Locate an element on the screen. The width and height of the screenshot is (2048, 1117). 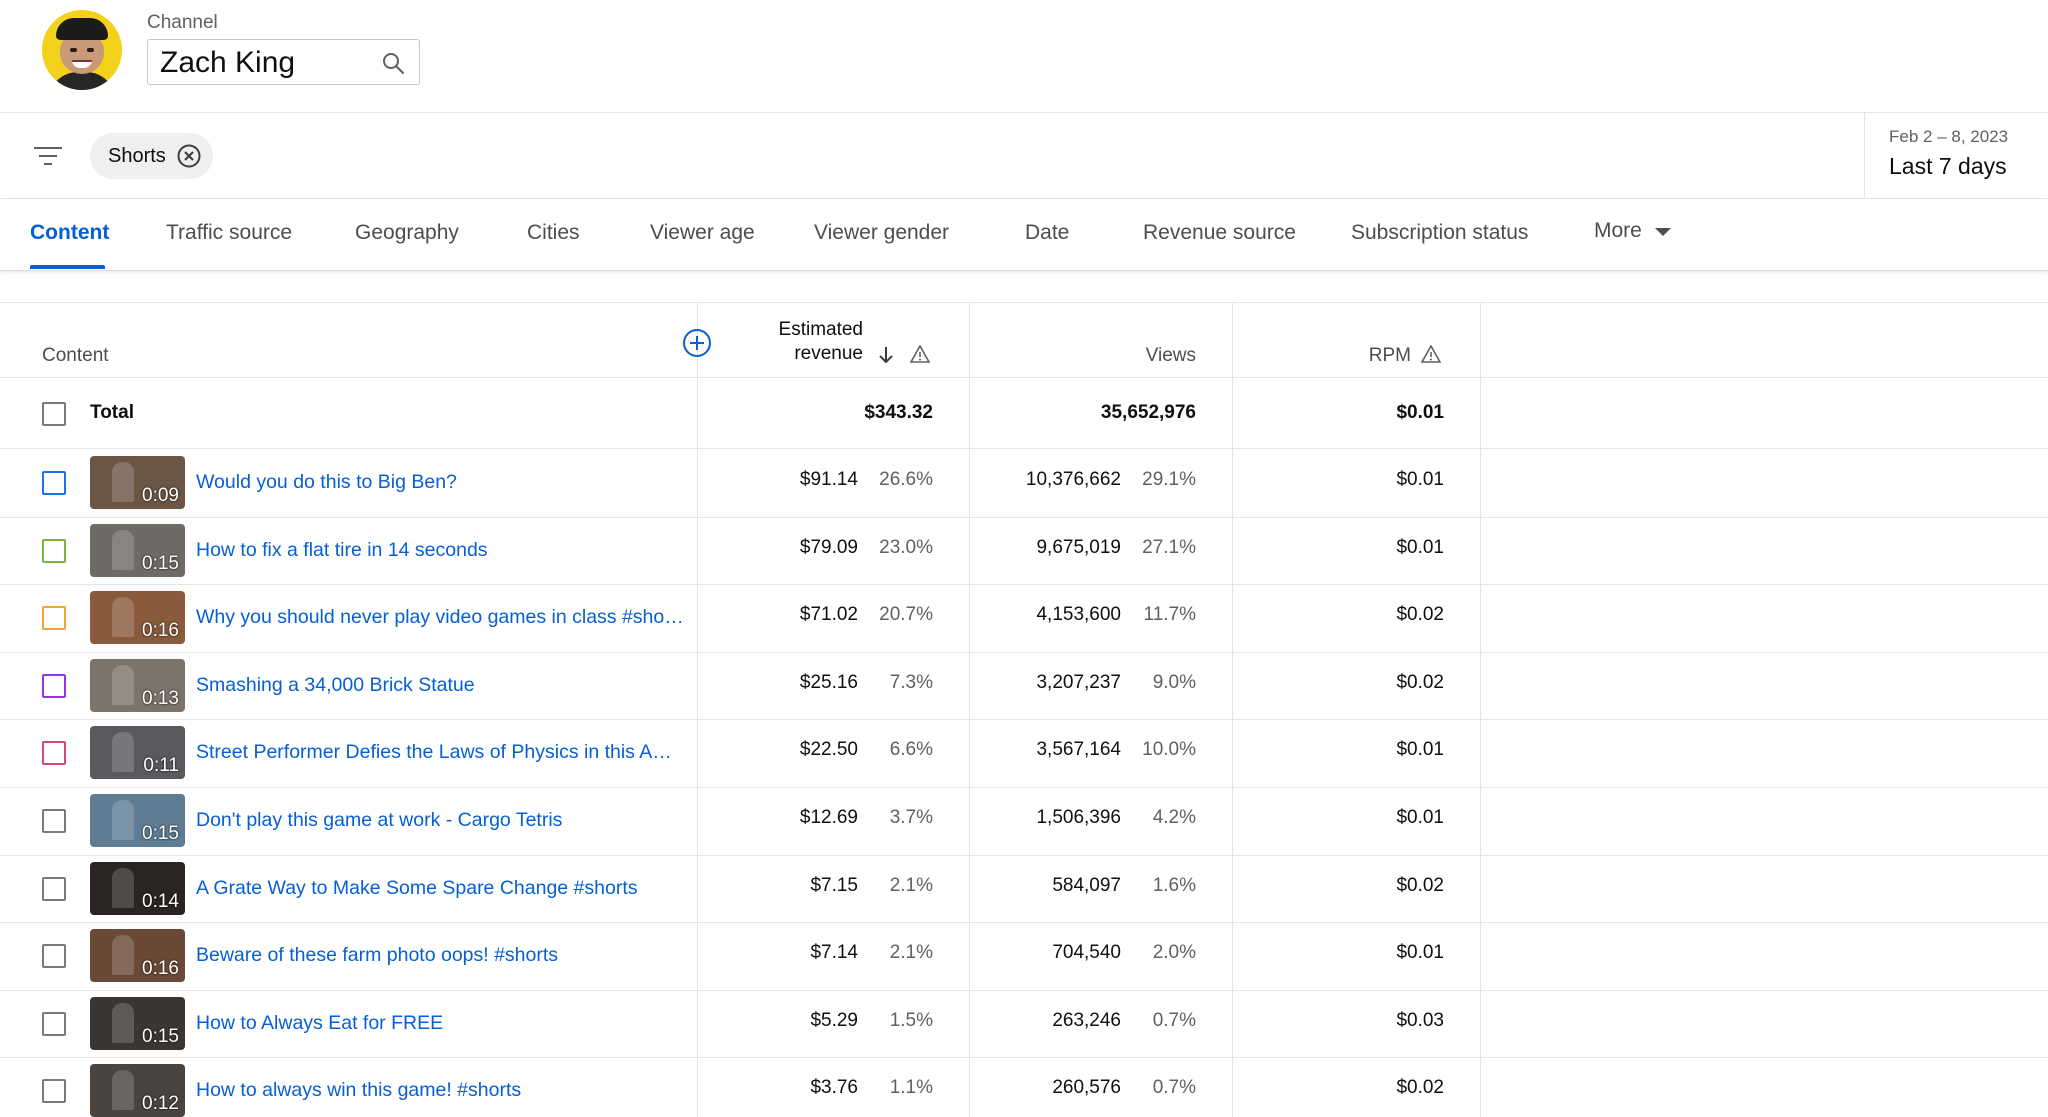
column-header-content: Content is located at coordinates (75, 355).